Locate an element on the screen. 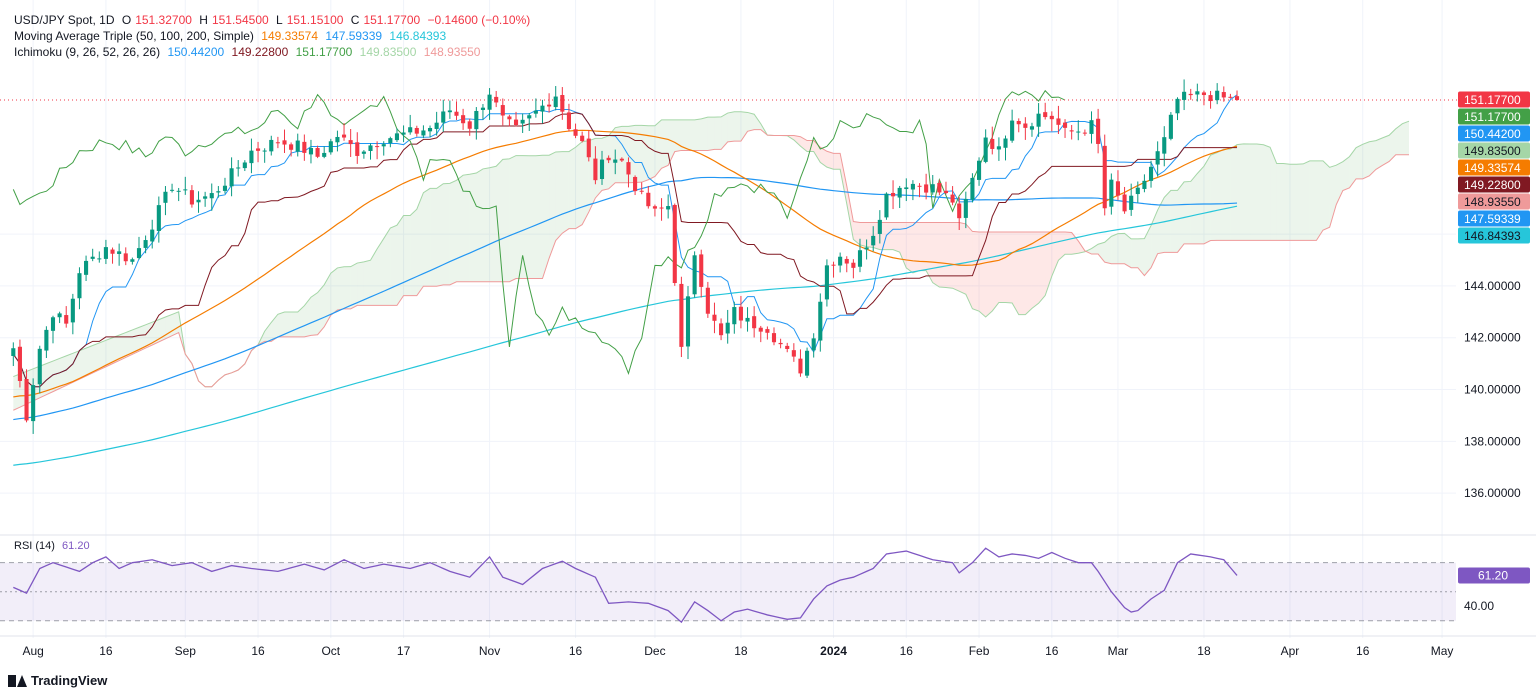 The width and height of the screenshot is (1536, 697). ichimoku-label: Ichimoku (9, 26, 52, 26, 26) is located at coordinates (87, 52).